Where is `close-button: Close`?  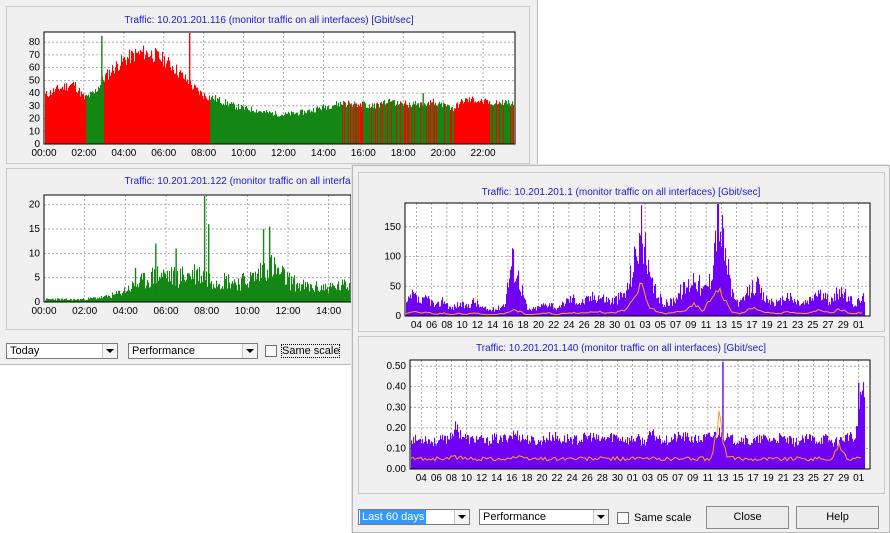 close-button: Close is located at coordinates (747, 517).